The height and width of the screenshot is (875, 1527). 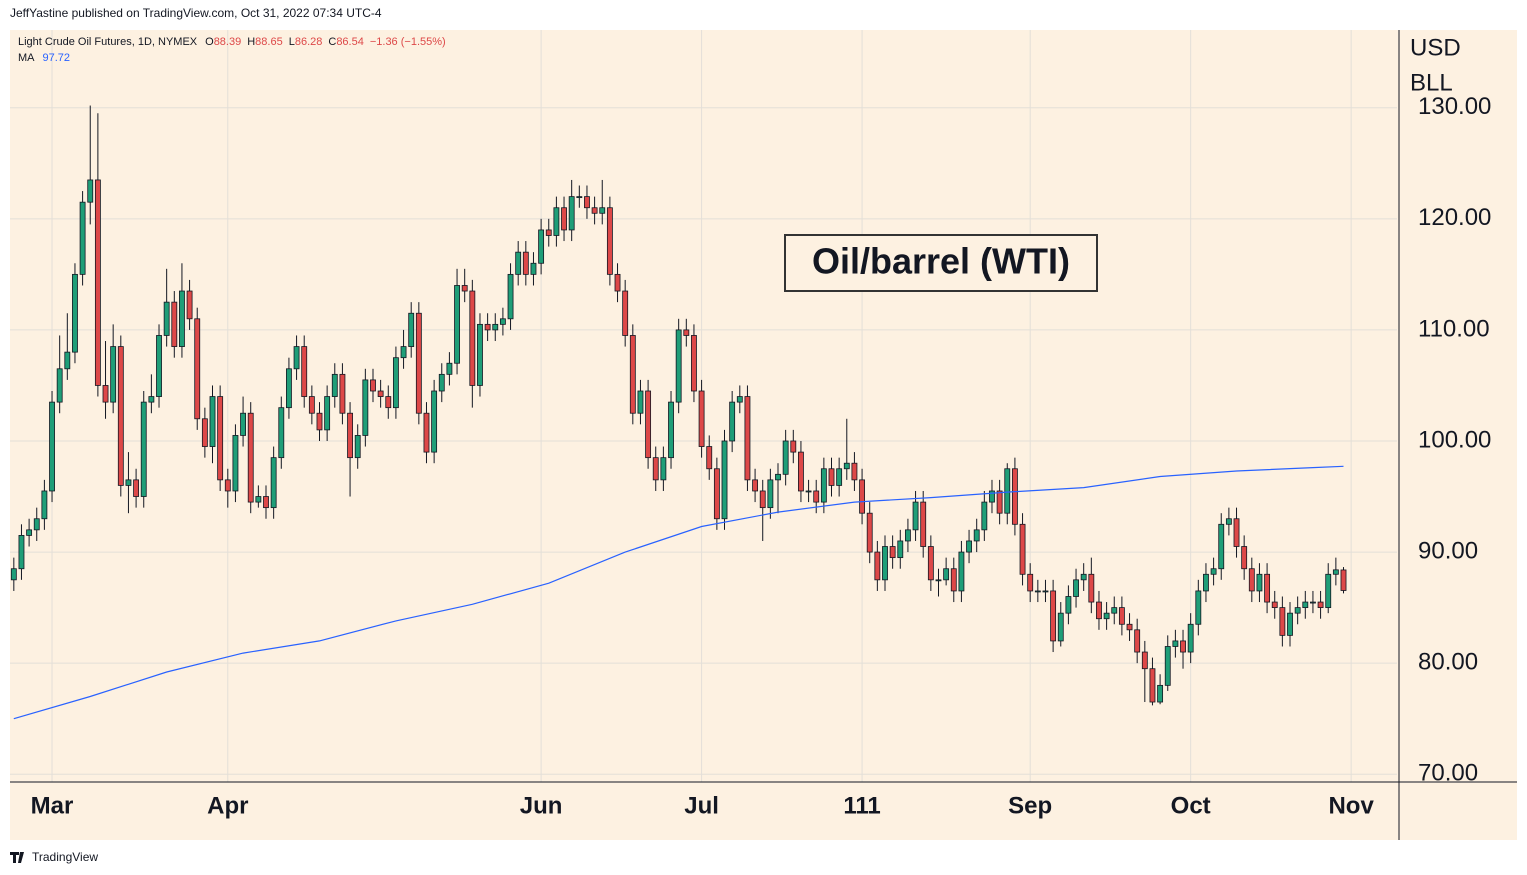 What do you see at coordinates (17, 857) in the screenshot?
I see `logo` at bounding box center [17, 857].